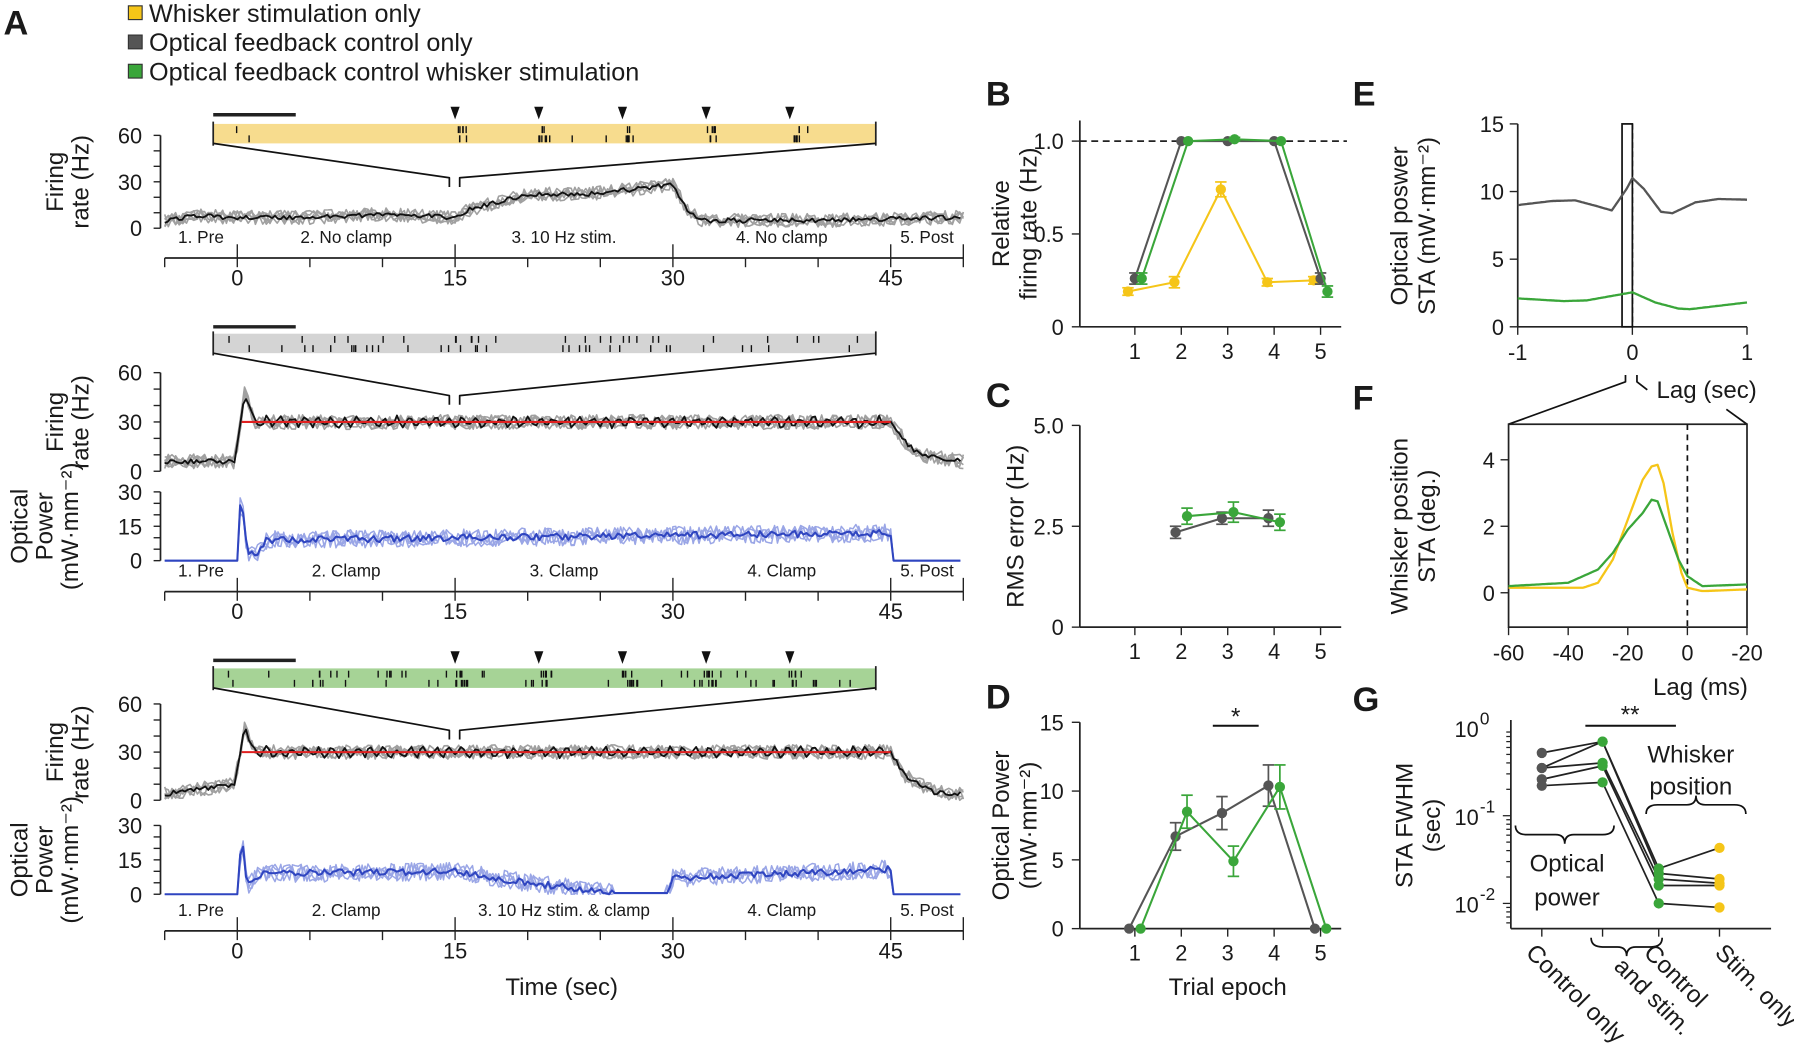 The width and height of the screenshot is (1794, 1064). What do you see at coordinates (1049, 141) in the screenshot?
I see `y-tick-label: 1.0` at bounding box center [1049, 141].